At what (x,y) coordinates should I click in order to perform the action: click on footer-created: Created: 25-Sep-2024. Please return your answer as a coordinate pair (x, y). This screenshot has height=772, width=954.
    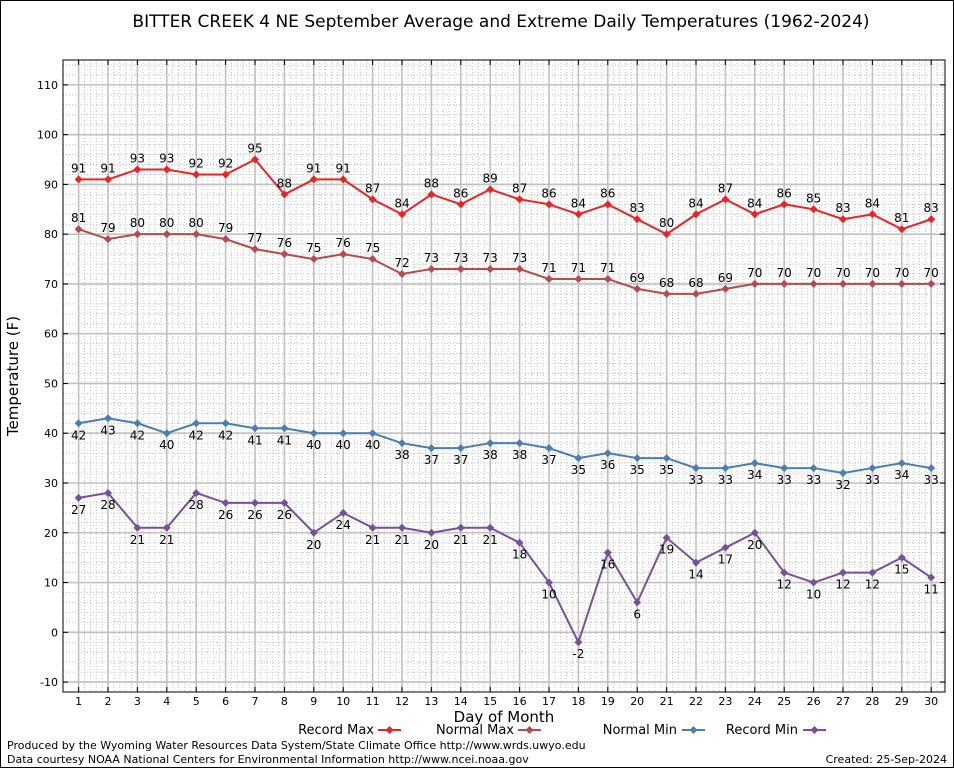
    Looking at the image, I should click on (886, 759).